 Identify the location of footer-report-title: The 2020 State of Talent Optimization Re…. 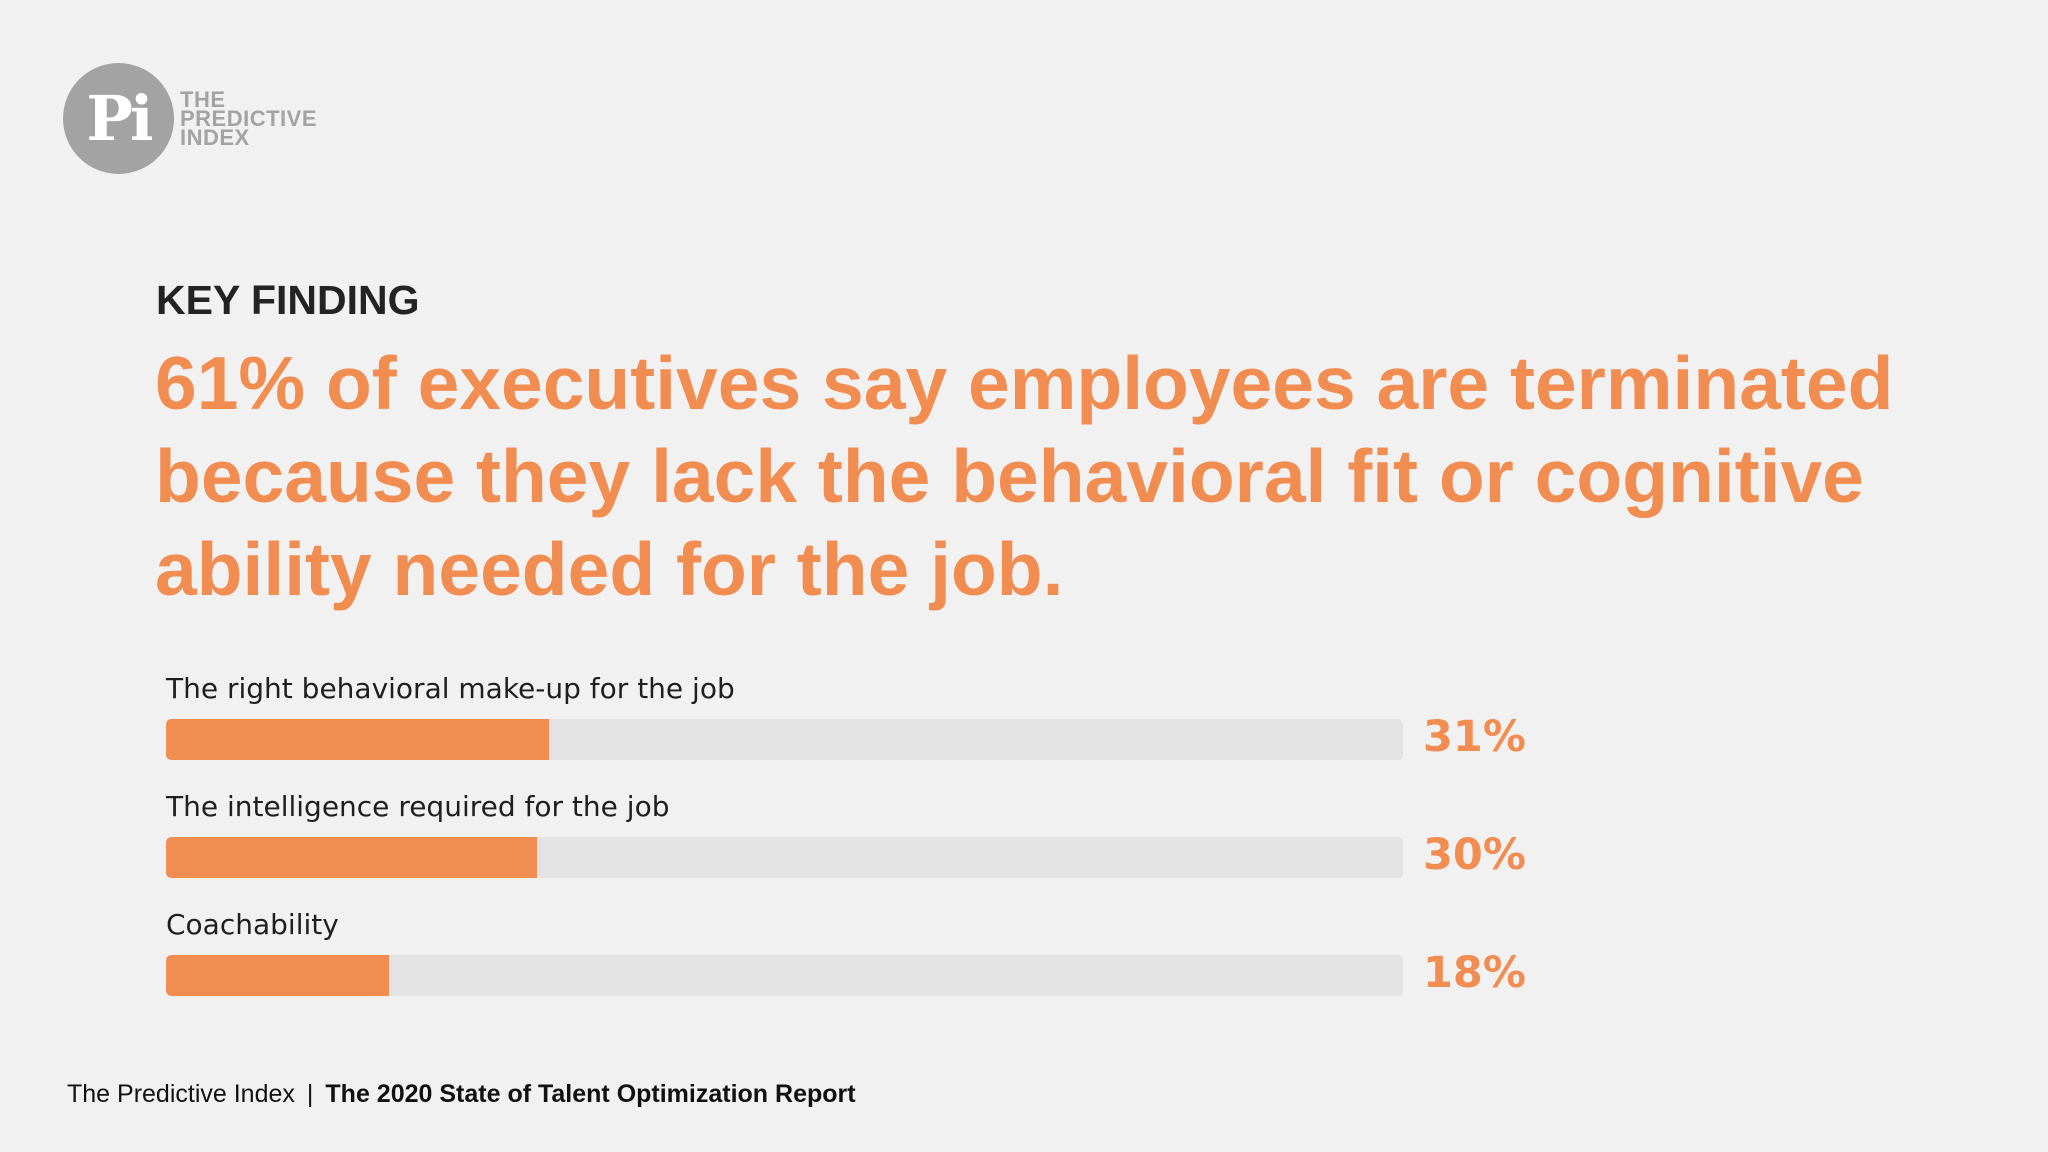
(590, 1094).